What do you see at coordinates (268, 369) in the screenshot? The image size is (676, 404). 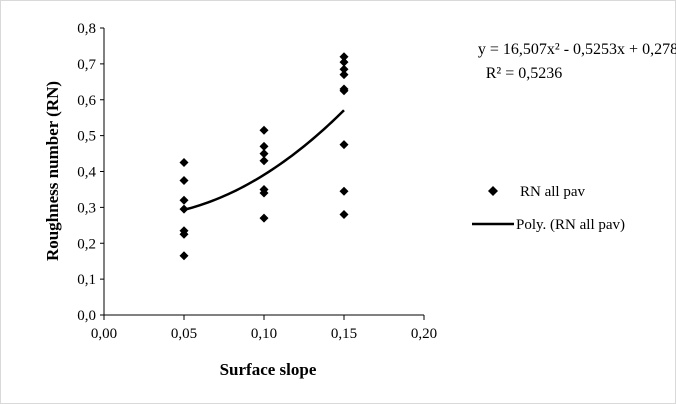 I see `x-axis-title: Surface slope` at bounding box center [268, 369].